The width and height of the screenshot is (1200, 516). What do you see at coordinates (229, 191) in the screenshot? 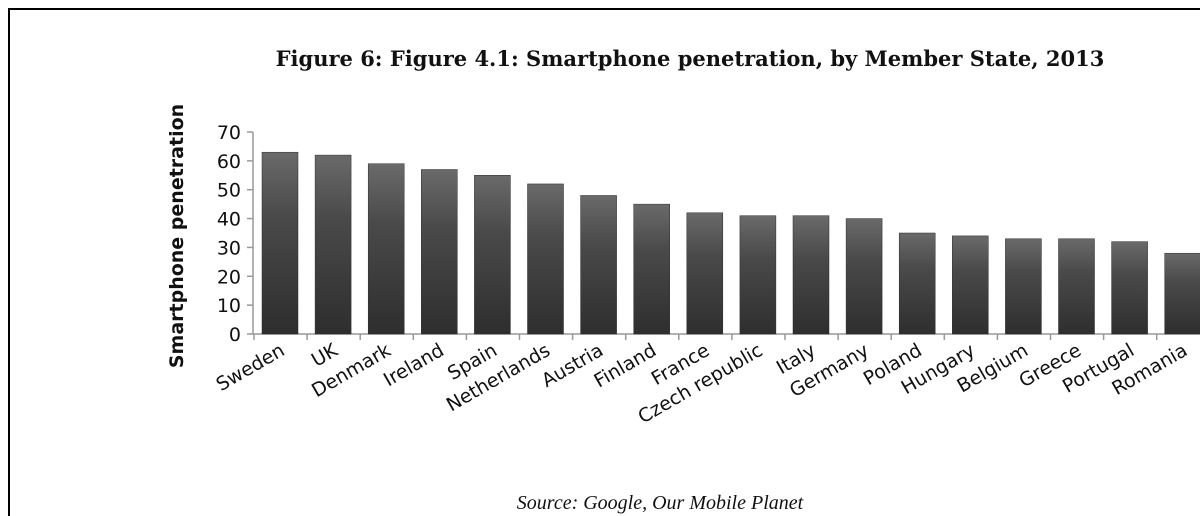
I see `y-tick-label: 50` at bounding box center [229, 191].